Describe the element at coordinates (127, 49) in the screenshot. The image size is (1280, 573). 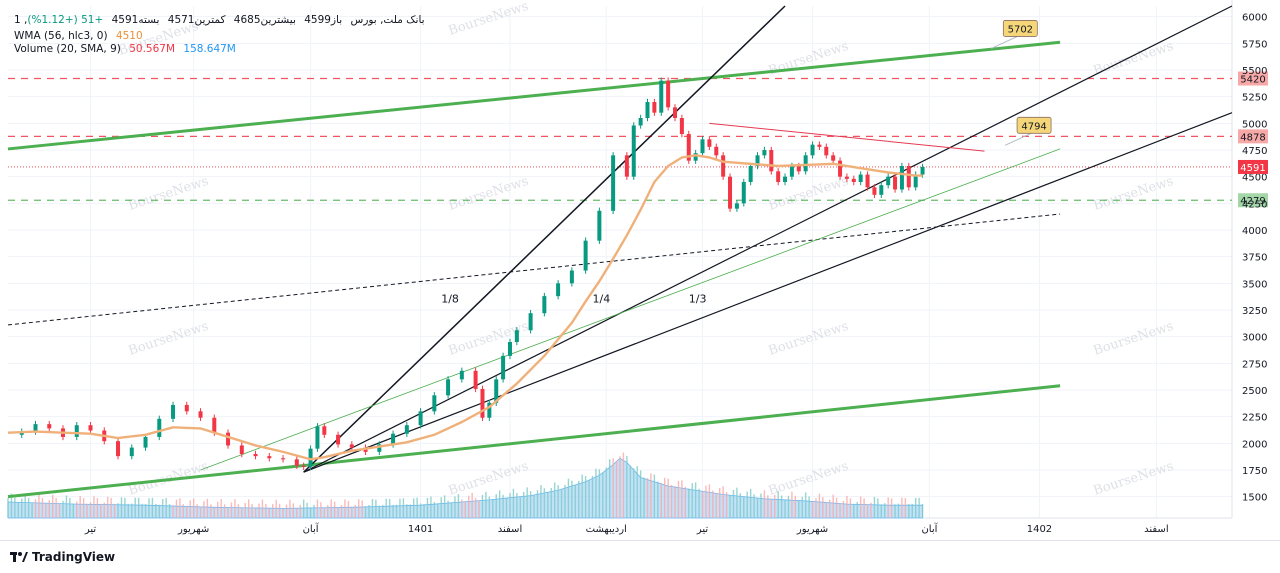
I see `legend-volume-row: Volume (20, SMA, 9) 50.567M 158.647M` at that location.